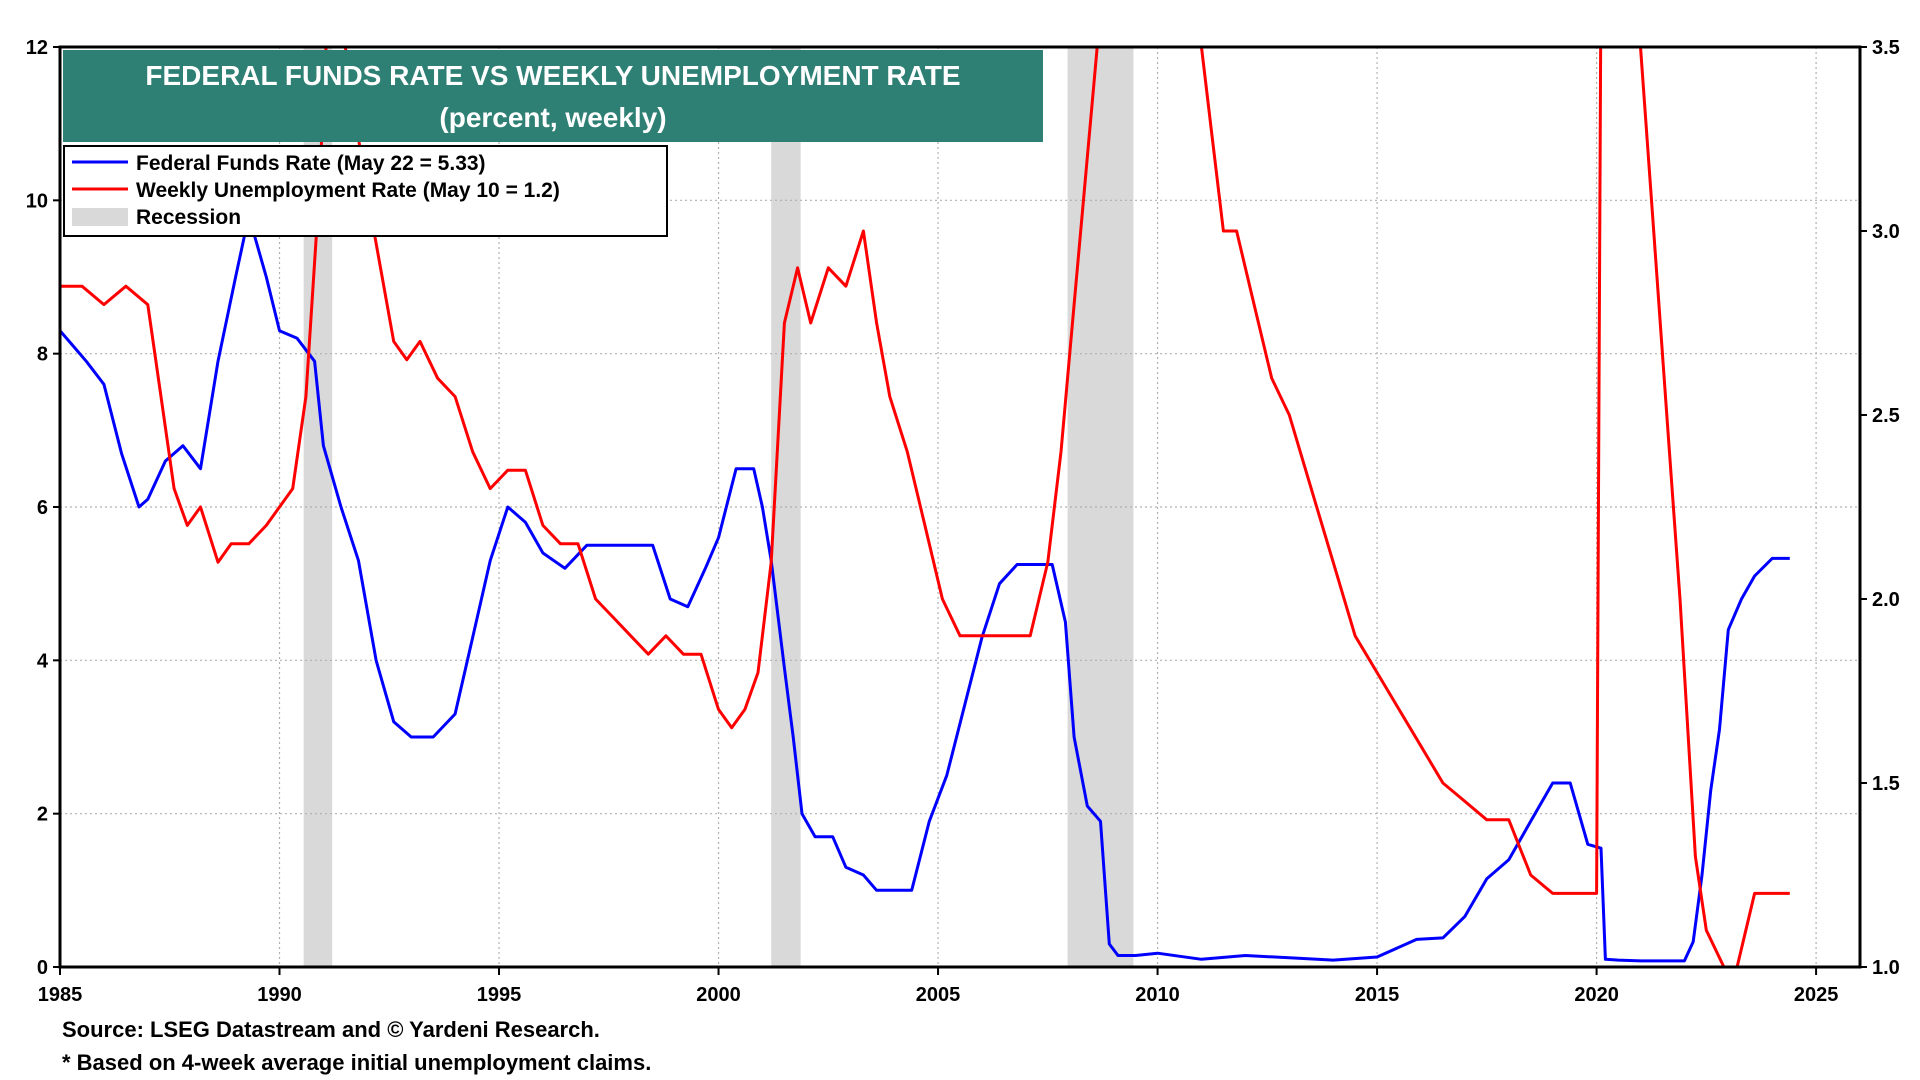  I want to click on chart-subtitle: (percent, weekly), so click(552, 117).